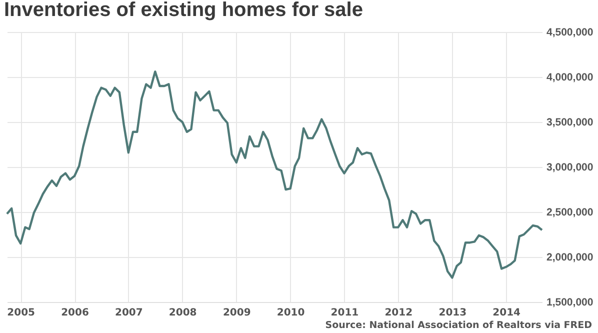  What do you see at coordinates (344, 313) in the screenshot?
I see `x-tick-label: 2011` at bounding box center [344, 313].